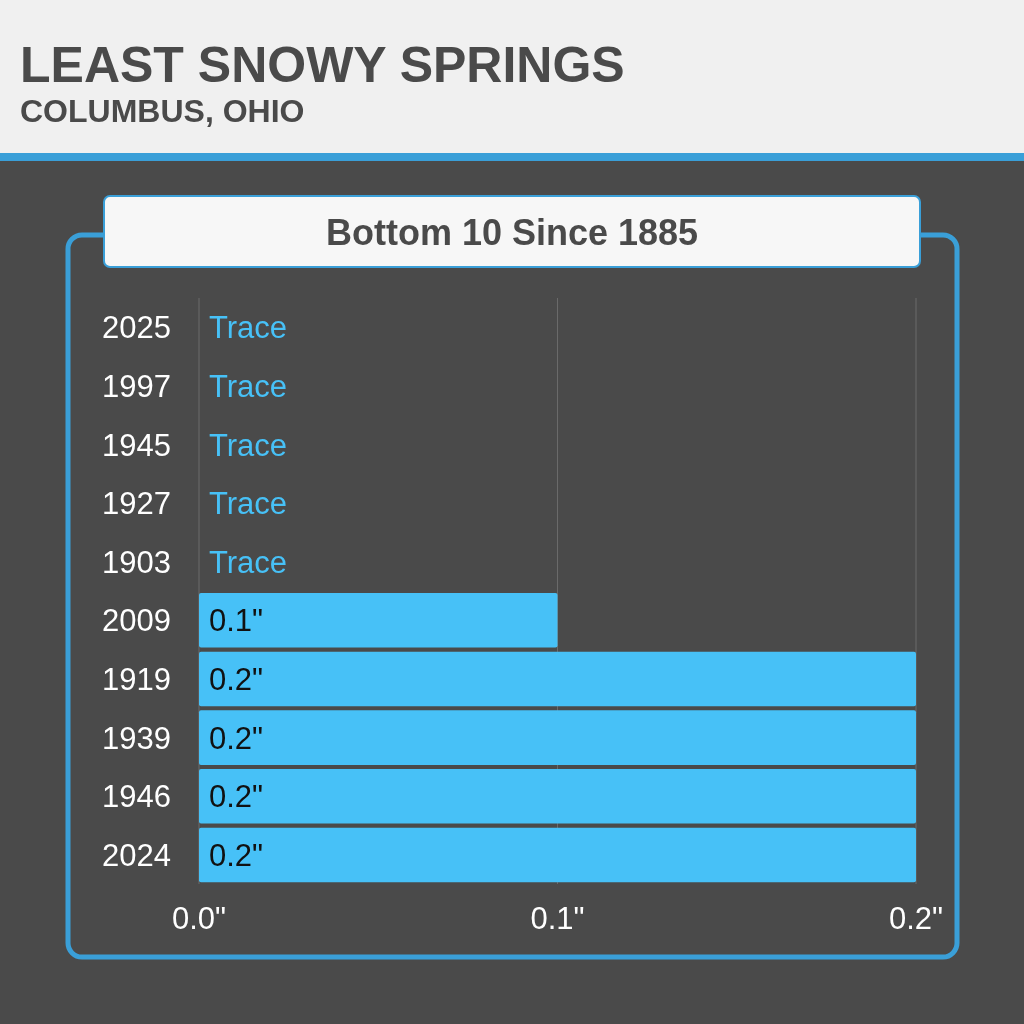 This screenshot has height=1024, width=1024. I want to click on y-tick-label: 1997, so click(136, 386).